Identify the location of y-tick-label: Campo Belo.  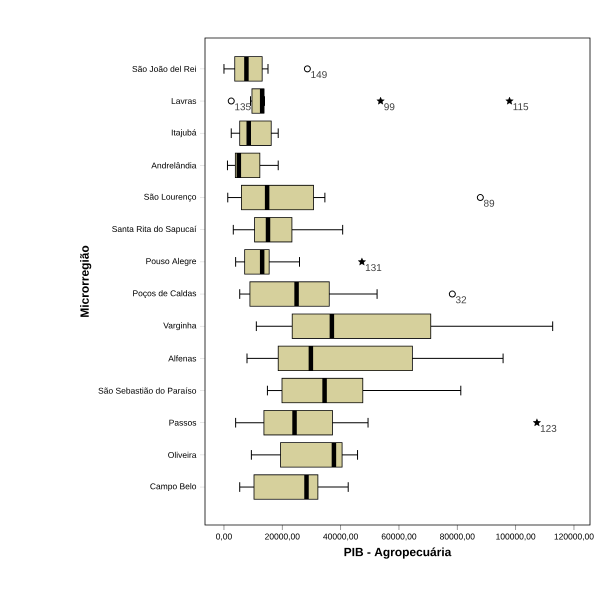
(173, 487).